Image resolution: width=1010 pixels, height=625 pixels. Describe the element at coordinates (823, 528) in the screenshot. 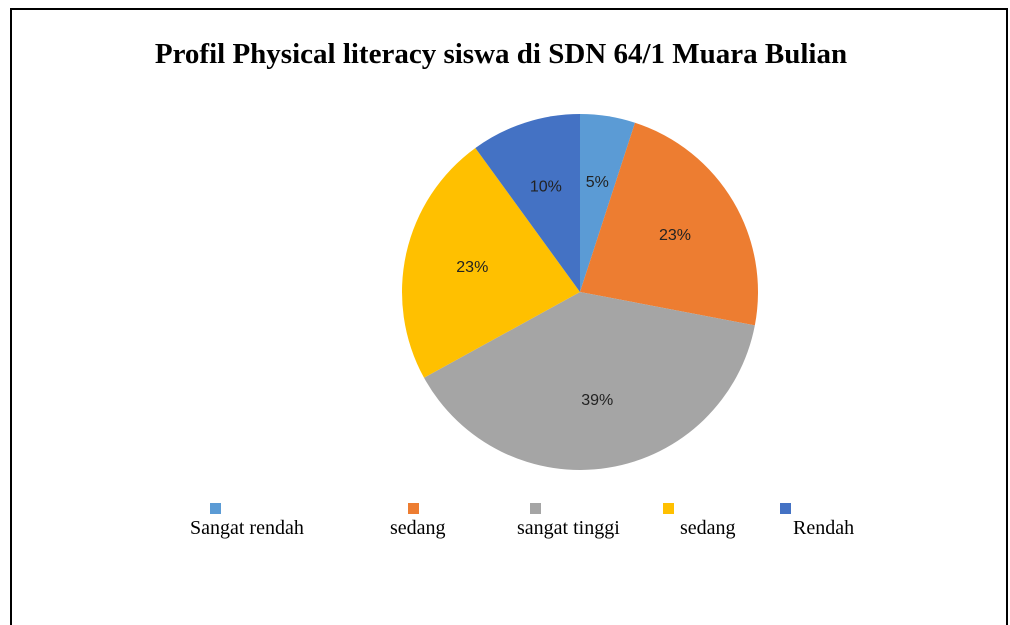

I see `legend-label: Rendah` at that location.